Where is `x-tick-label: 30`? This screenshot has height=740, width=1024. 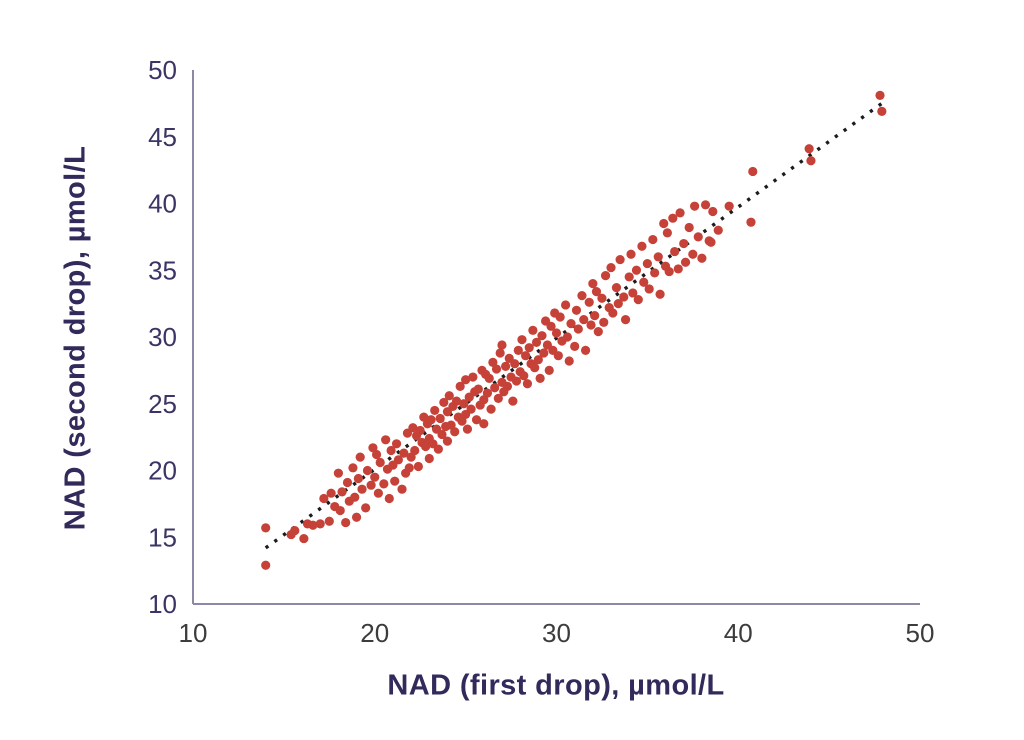
x-tick-label: 30 is located at coordinates (556, 633).